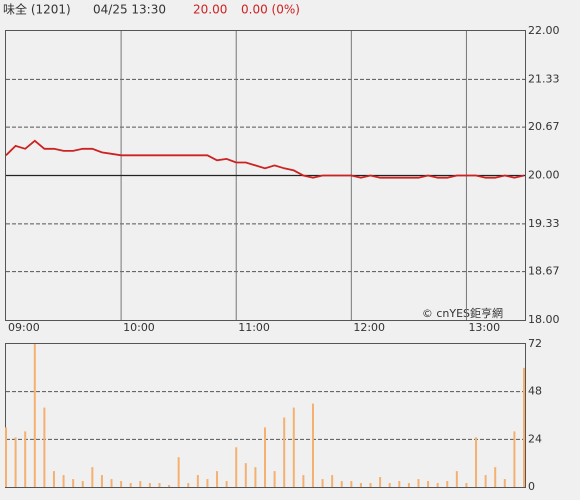 This screenshot has height=500, width=580. What do you see at coordinates (544, 30) in the screenshot?
I see `y-tick-label: 22.00` at bounding box center [544, 30].